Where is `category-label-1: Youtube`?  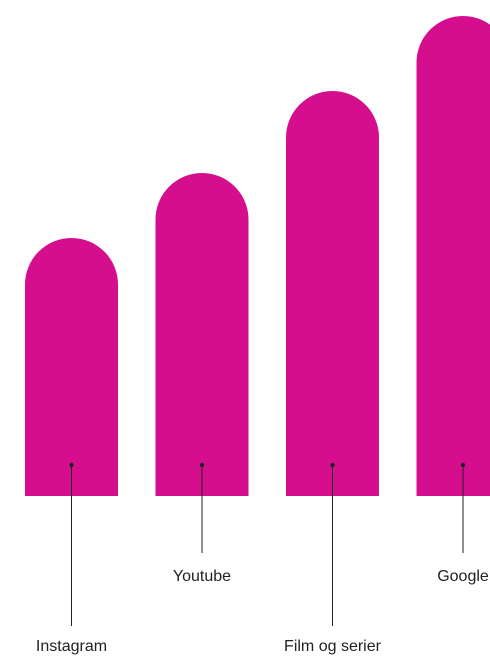
category-label-1: Youtube is located at coordinates (202, 576).